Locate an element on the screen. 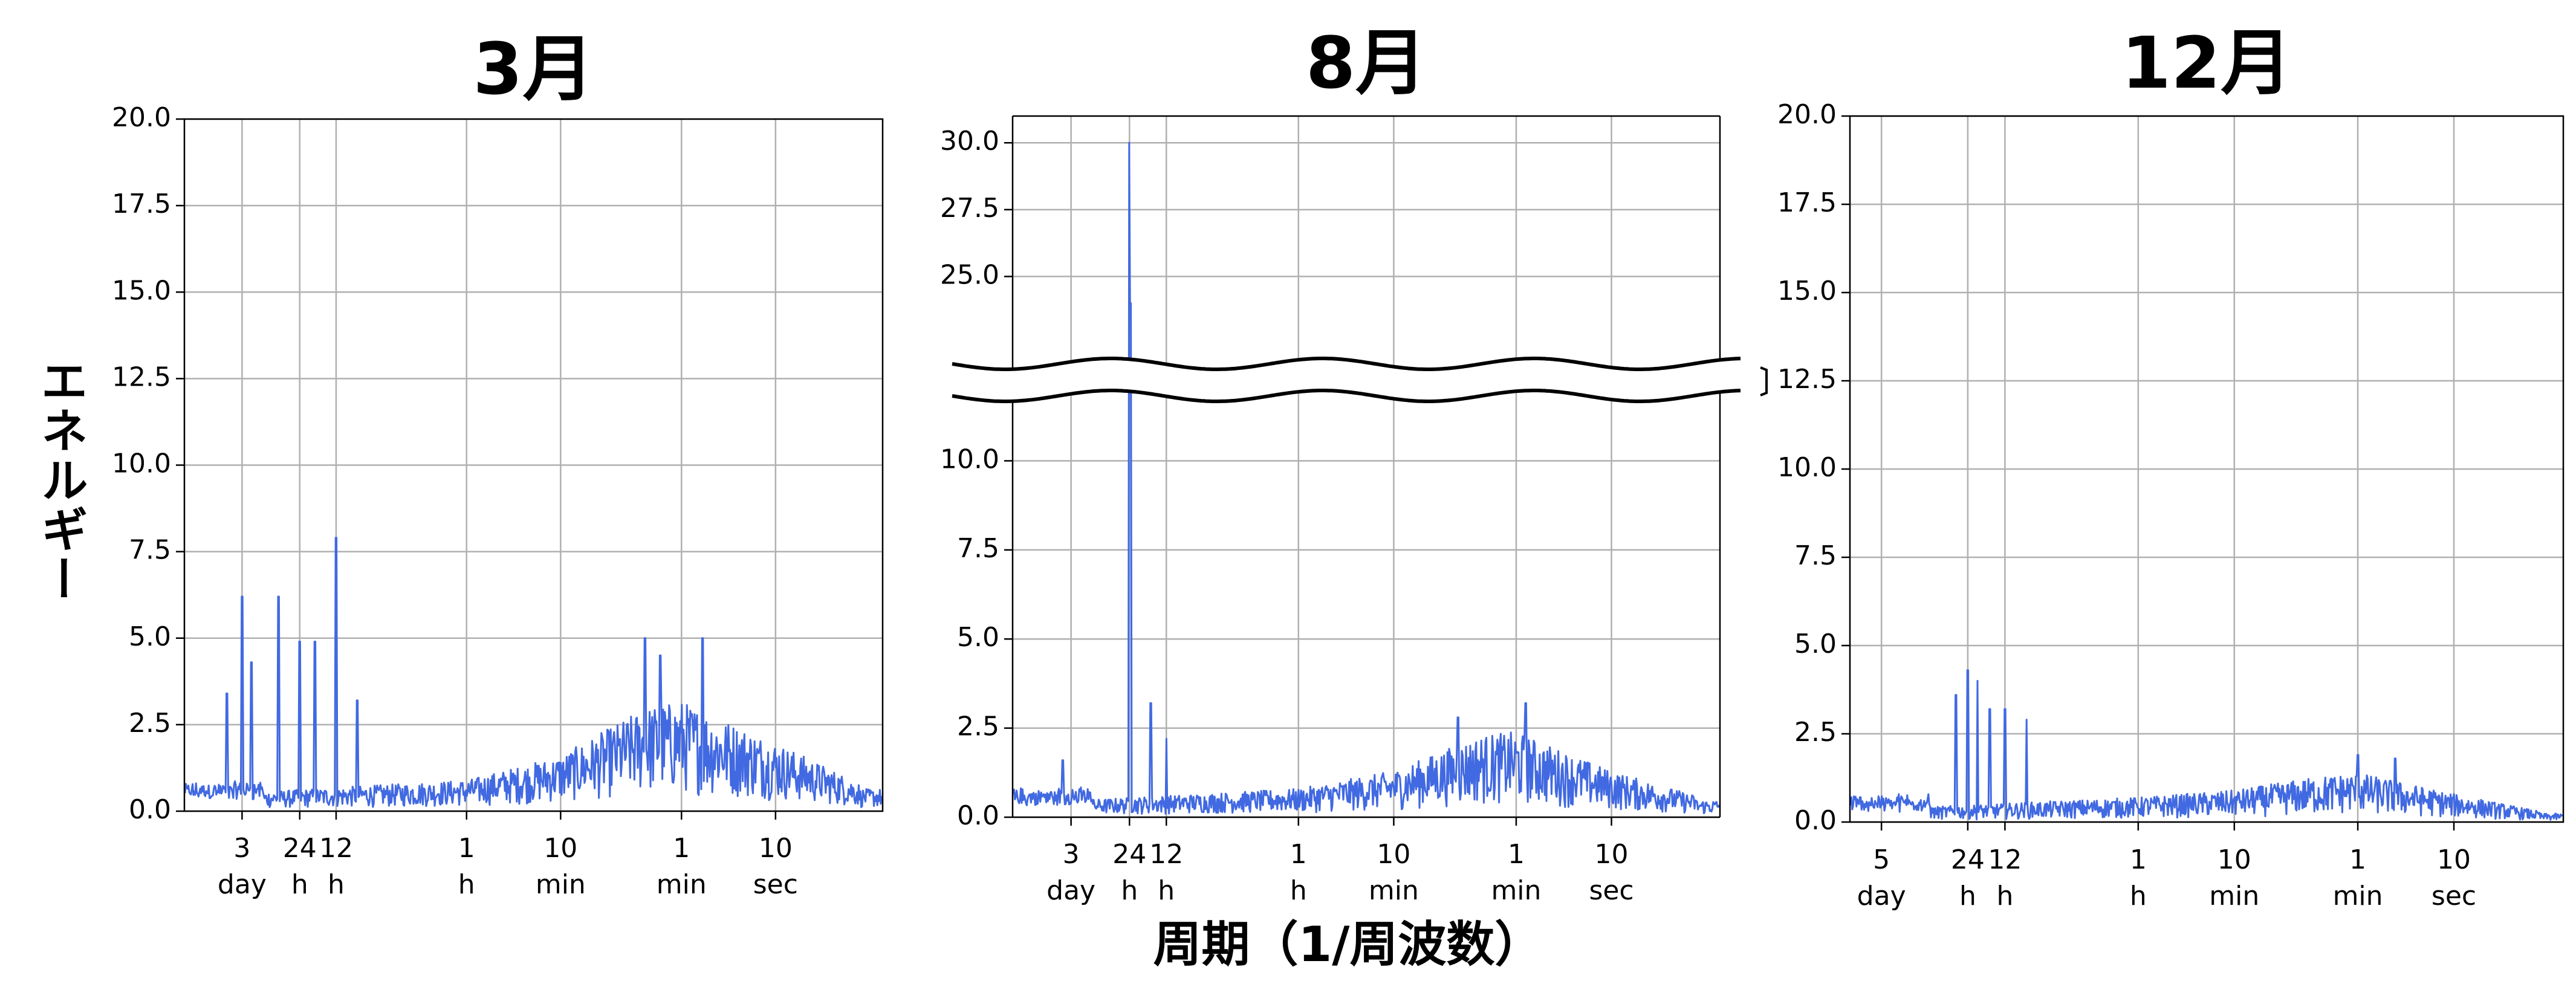 The height and width of the screenshot is (1007, 2576). y-axis-label: エネルギー is located at coordinates (61, 480).